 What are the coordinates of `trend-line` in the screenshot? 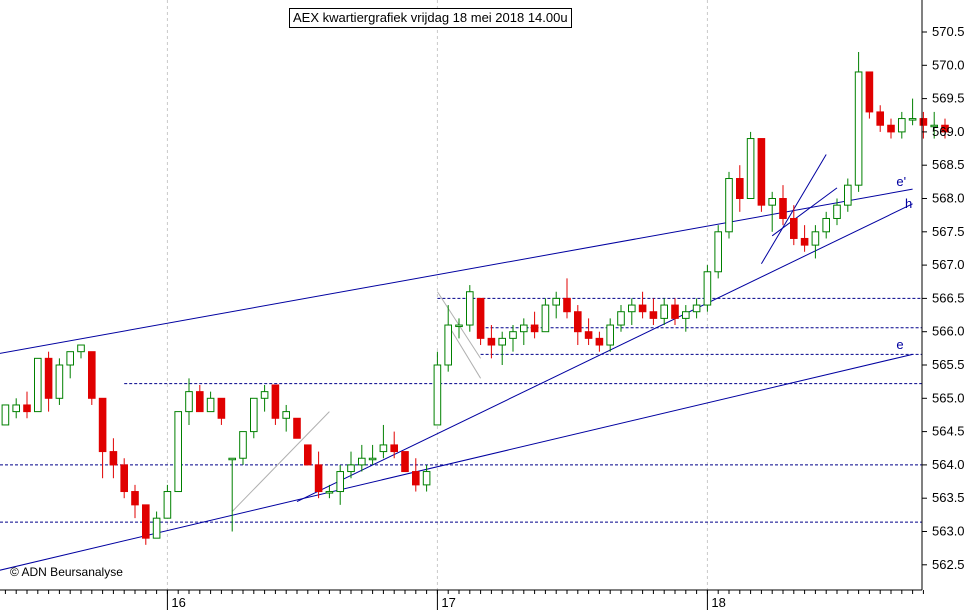 It's located at (804, 212).